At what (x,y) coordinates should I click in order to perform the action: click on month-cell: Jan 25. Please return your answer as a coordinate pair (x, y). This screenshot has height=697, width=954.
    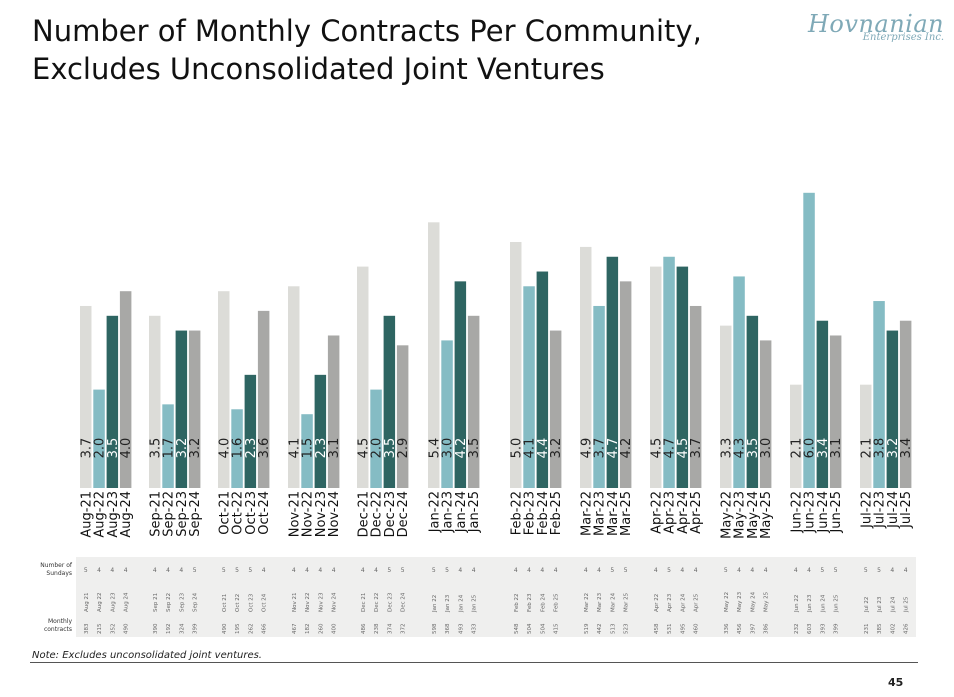
    Looking at the image, I should click on (475, 603).